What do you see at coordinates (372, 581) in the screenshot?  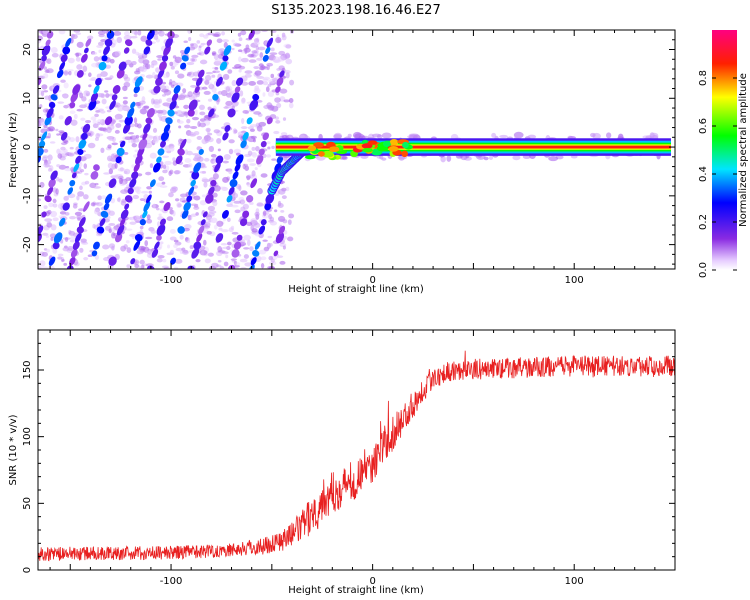 I see `snr-xtick-1: 0` at bounding box center [372, 581].